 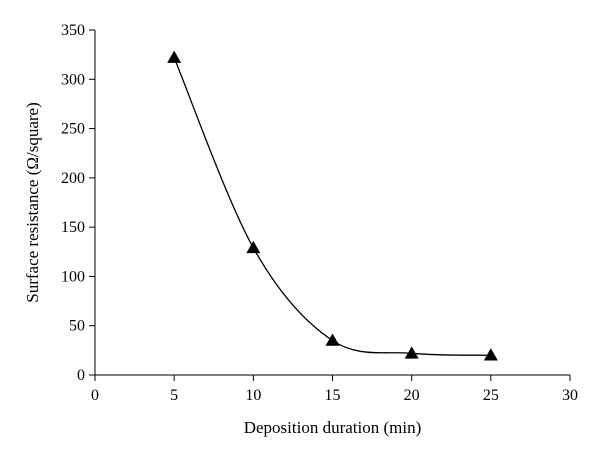 What do you see at coordinates (77, 326) in the screenshot?
I see `y-tick-label: 50` at bounding box center [77, 326].